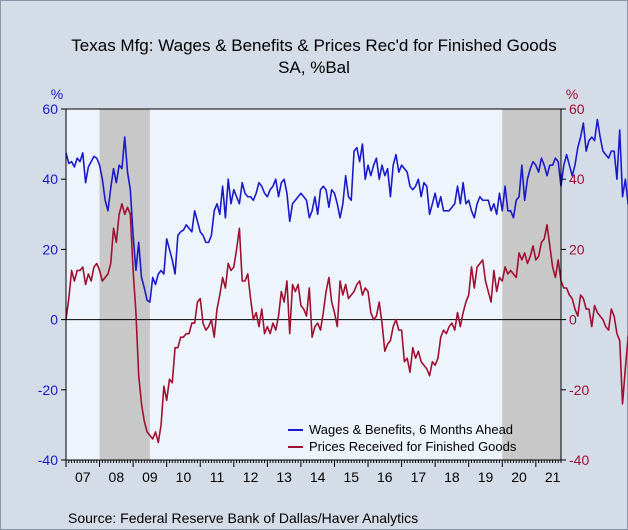 The width and height of the screenshot is (628, 530). Describe the element at coordinates (52, 284) in the screenshot. I see `left-axis: 60 40 20 0 -20 -40` at that location.